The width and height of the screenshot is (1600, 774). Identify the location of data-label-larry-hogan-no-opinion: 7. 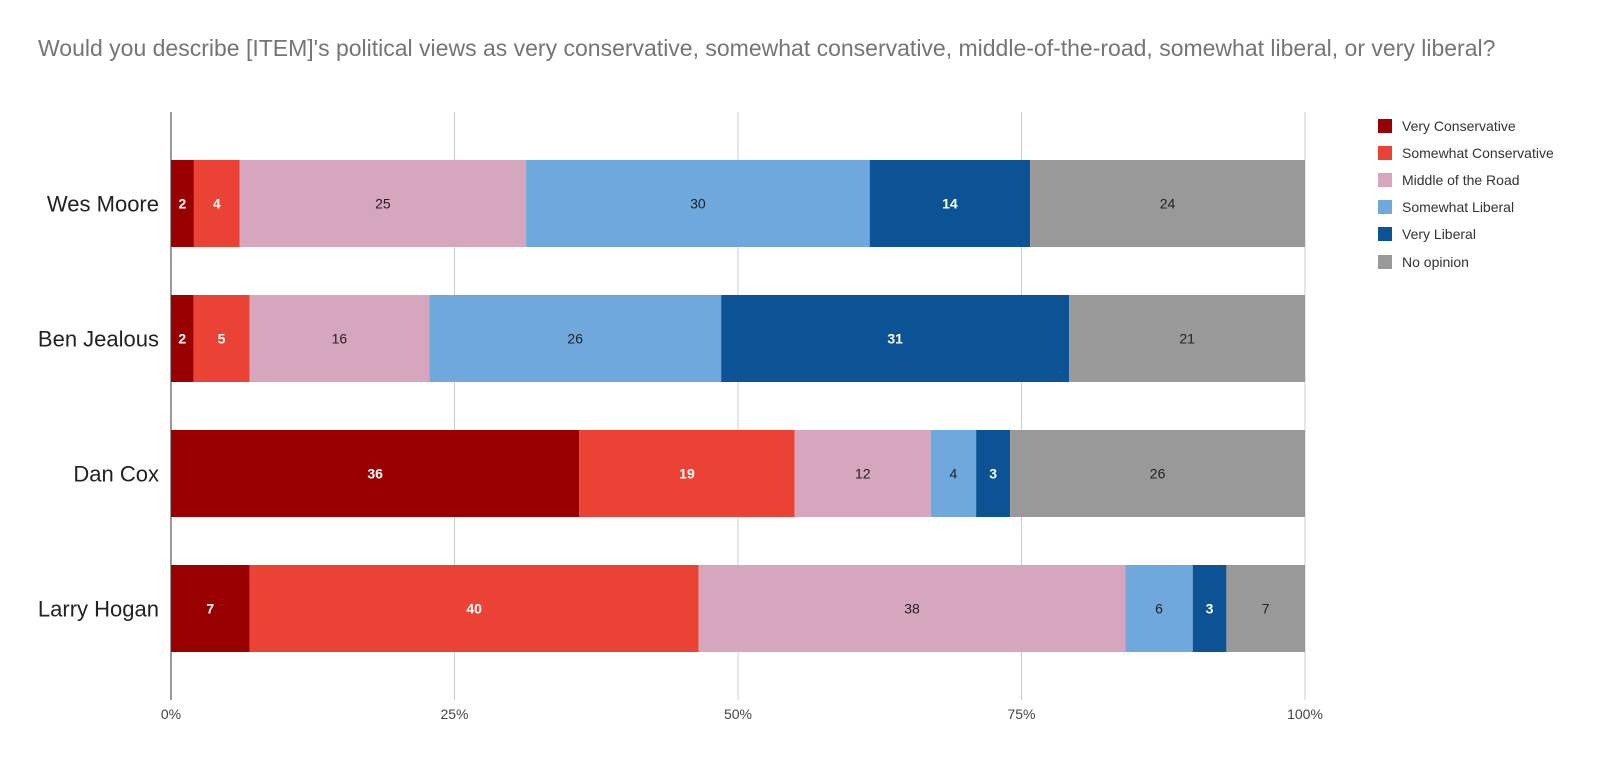
(1266, 609).